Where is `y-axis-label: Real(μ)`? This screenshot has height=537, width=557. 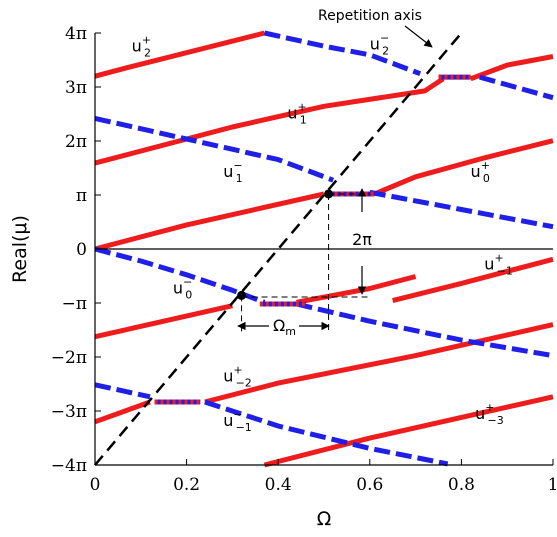 y-axis-label: Real(μ) is located at coordinates (20, 249).